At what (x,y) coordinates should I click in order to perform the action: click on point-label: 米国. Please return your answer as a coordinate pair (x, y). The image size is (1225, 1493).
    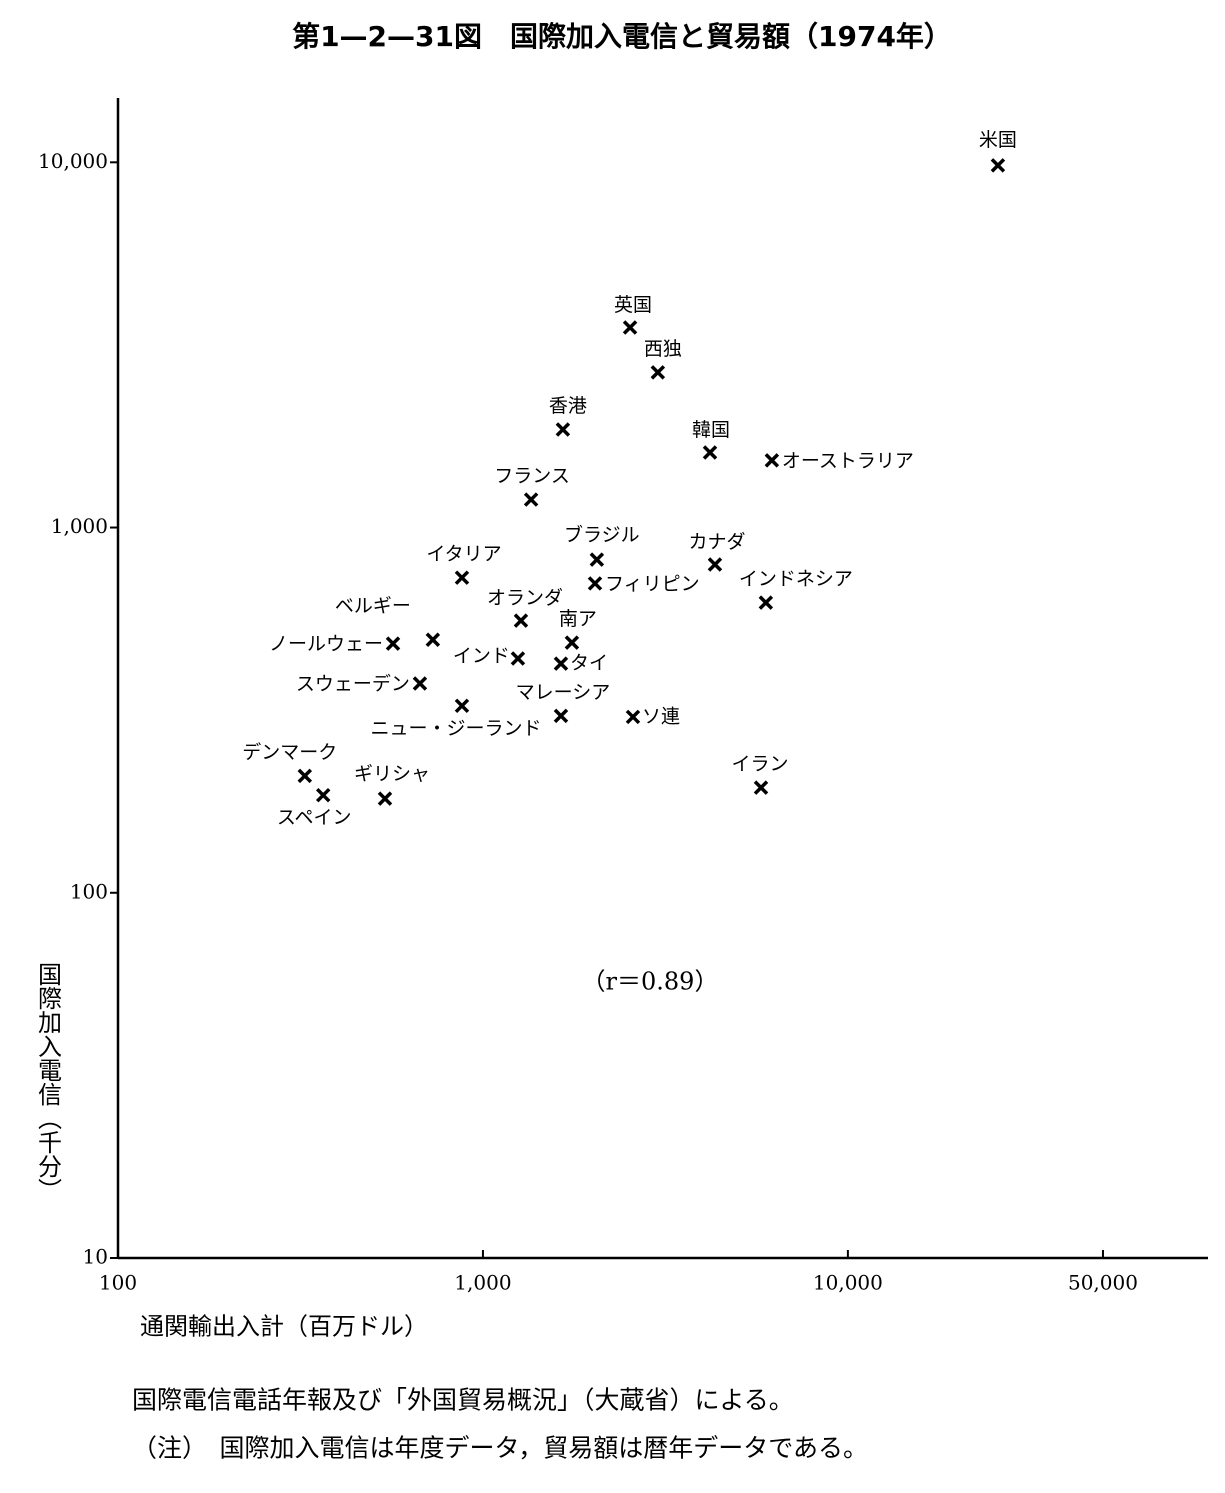
    Looking at the image, I should click on (998, 140).